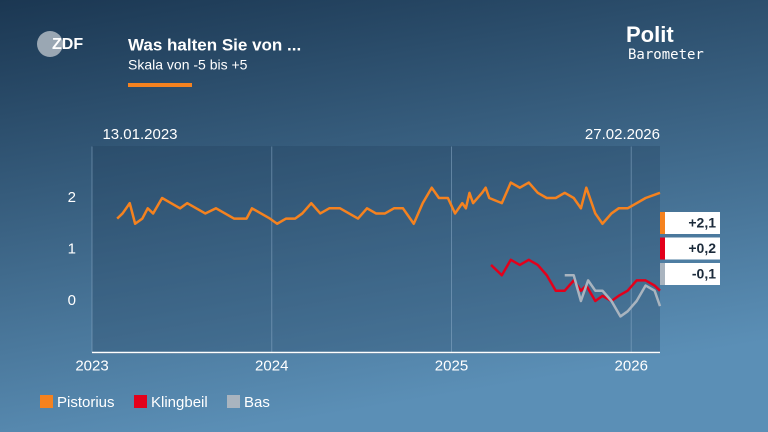  I want to click on x-tick-label: 2026, so click(631, 365).